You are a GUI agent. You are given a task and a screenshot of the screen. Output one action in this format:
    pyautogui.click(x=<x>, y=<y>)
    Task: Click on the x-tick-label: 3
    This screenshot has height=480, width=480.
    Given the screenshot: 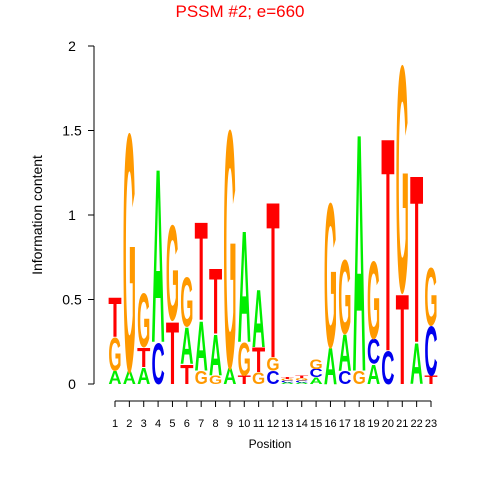 What is the action you would take?
    pyautogui.click(x=144, y=424)
    